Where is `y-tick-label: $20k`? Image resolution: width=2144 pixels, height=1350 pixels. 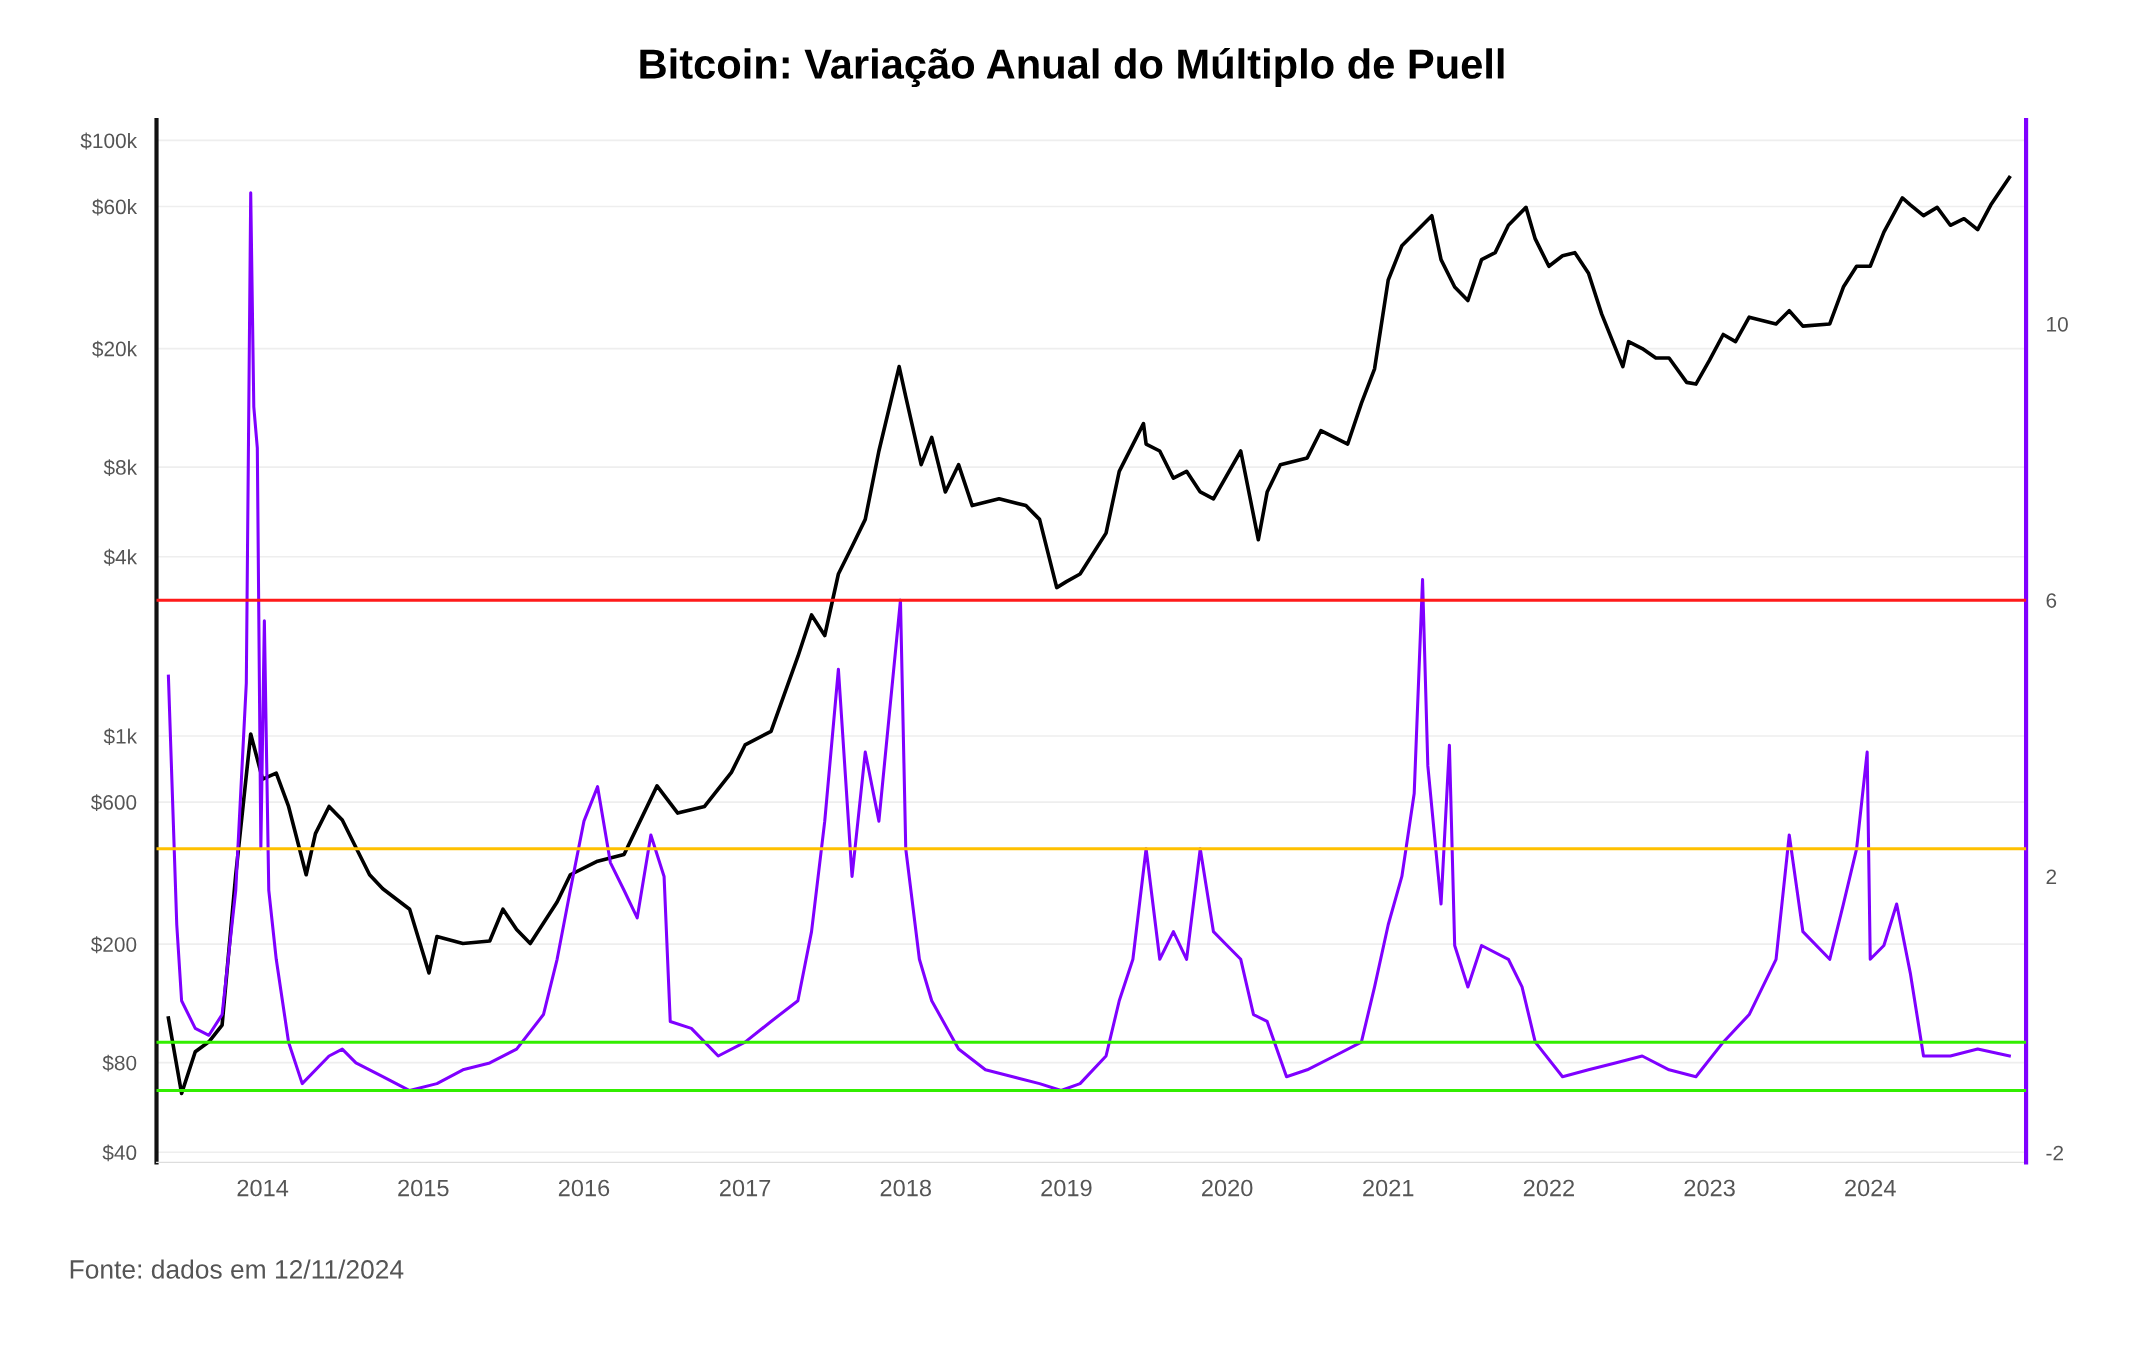
y-tick-label: $20k is located at coordinates (115, 349).